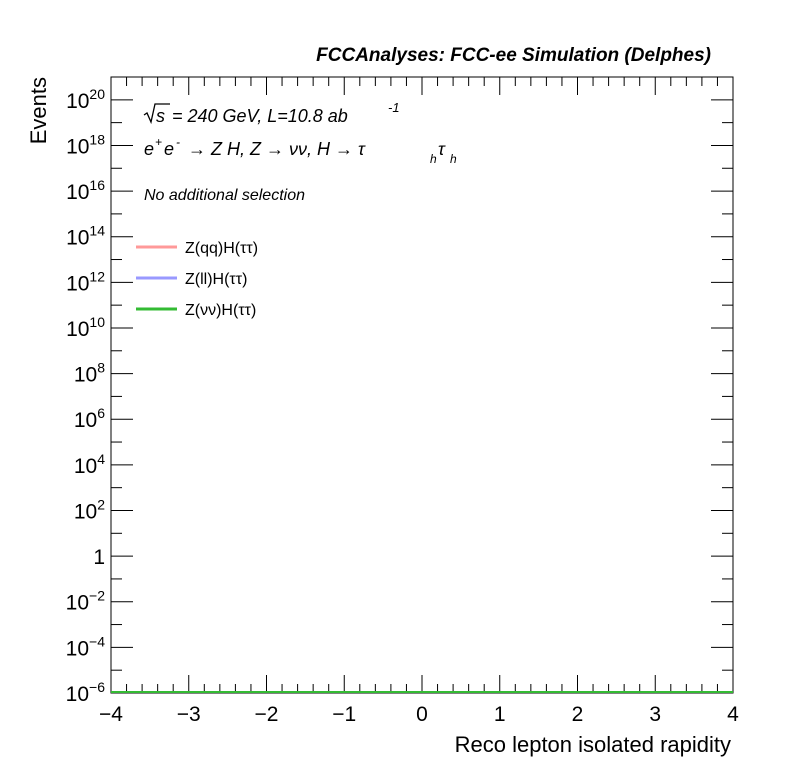  Describe the element at coordinates (111, 714) in the screenshot. I see `x-tick-label: −4` at that location.